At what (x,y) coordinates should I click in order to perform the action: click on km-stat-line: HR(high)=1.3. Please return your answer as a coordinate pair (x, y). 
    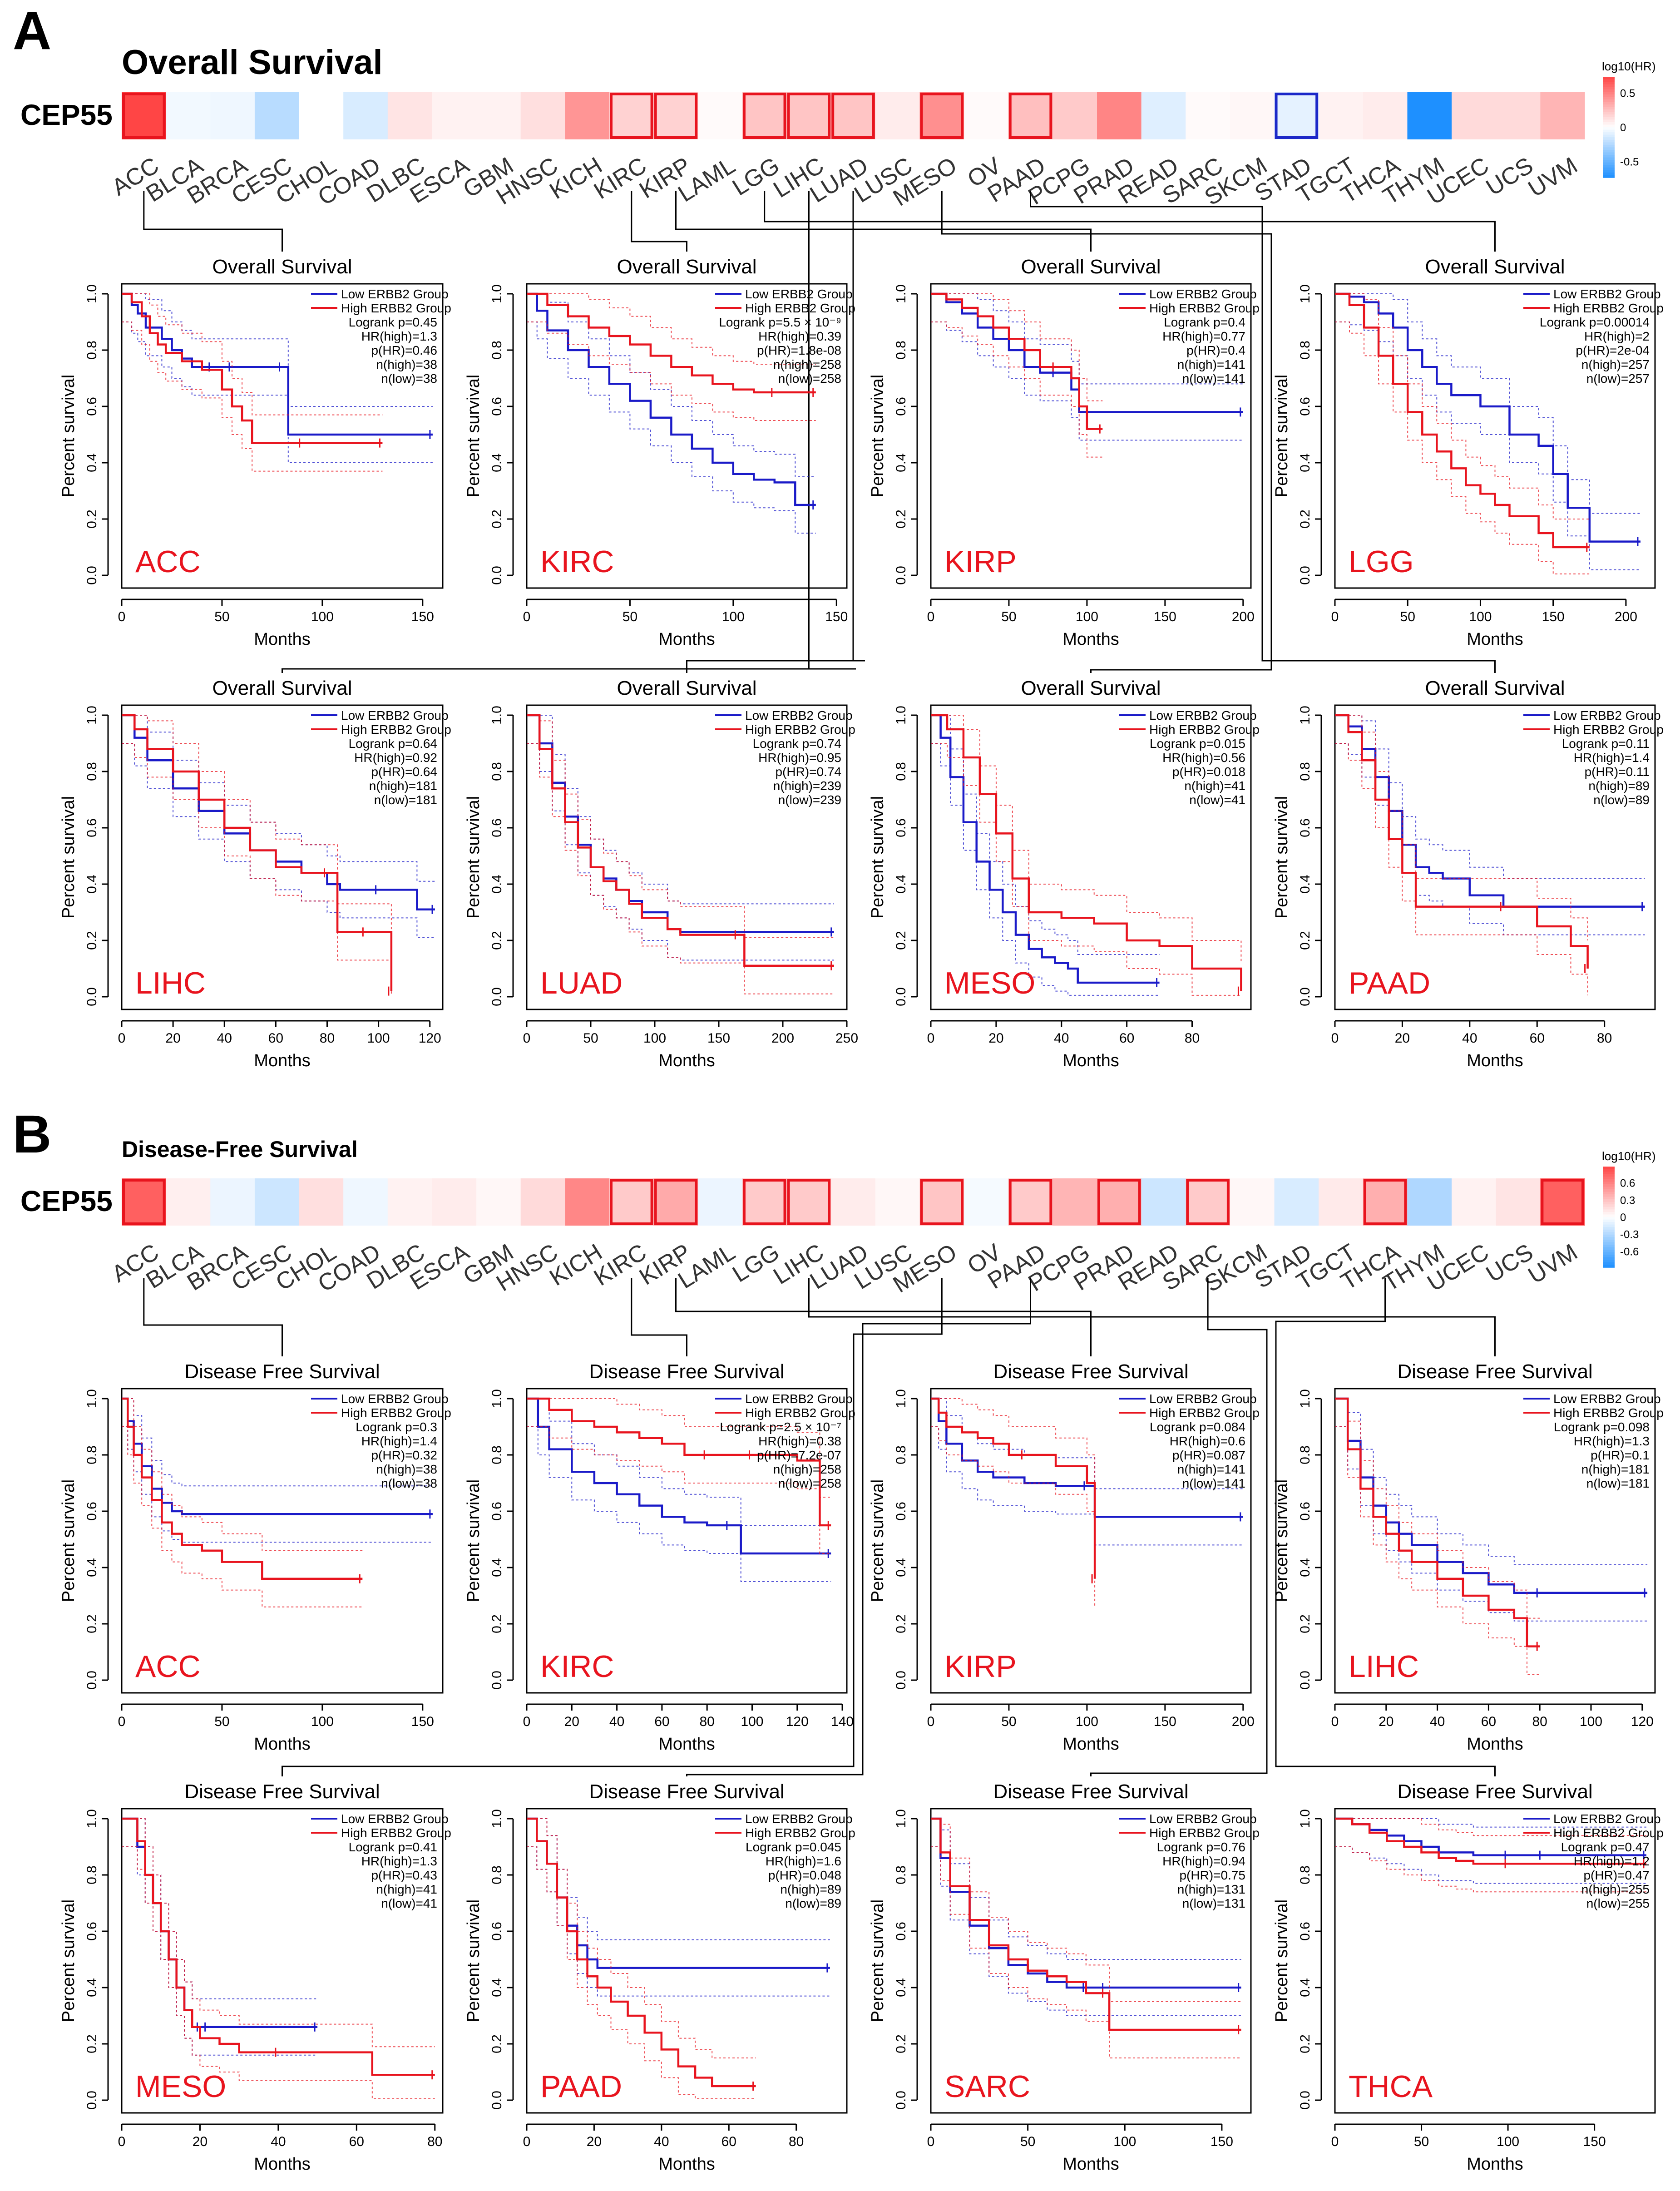
    Looking at the image, I should click on (399, 336).